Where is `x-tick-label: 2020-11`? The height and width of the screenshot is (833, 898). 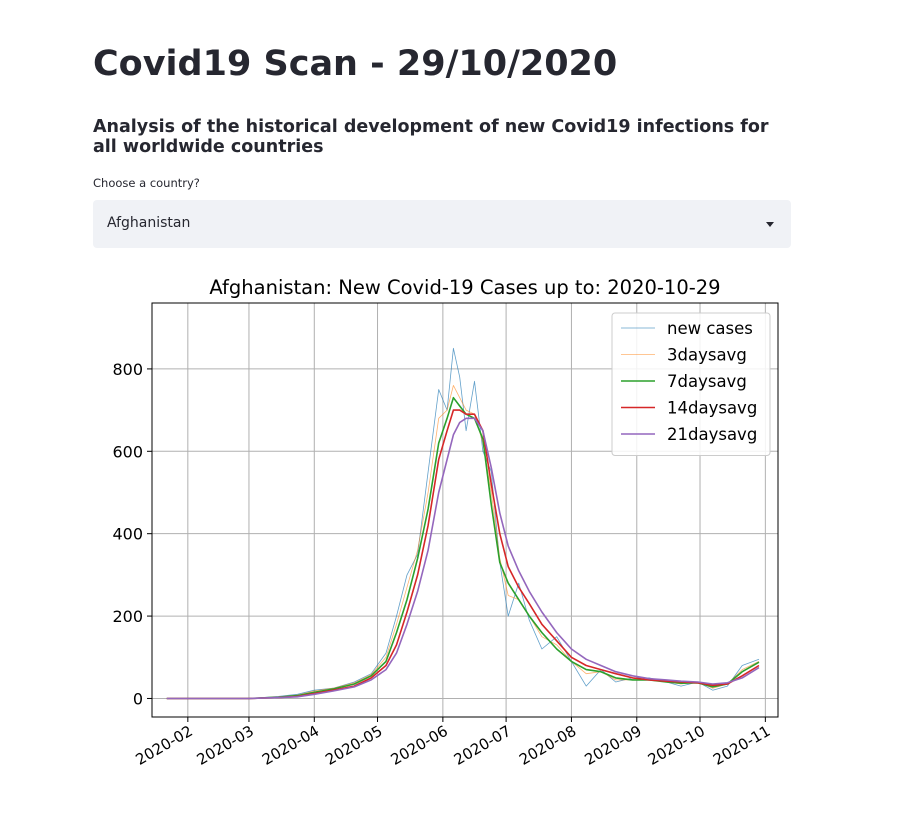
x-tick-label: 2020-11 is located at coordinates (741, 745).